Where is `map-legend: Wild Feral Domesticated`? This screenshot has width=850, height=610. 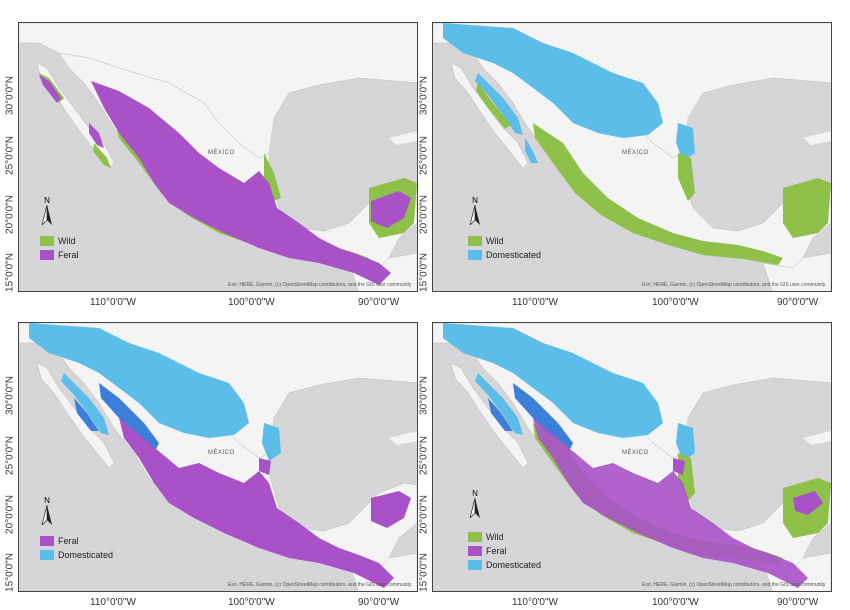
map-legend: Wild Feral Domesticated is located at coordinates (504, 551).